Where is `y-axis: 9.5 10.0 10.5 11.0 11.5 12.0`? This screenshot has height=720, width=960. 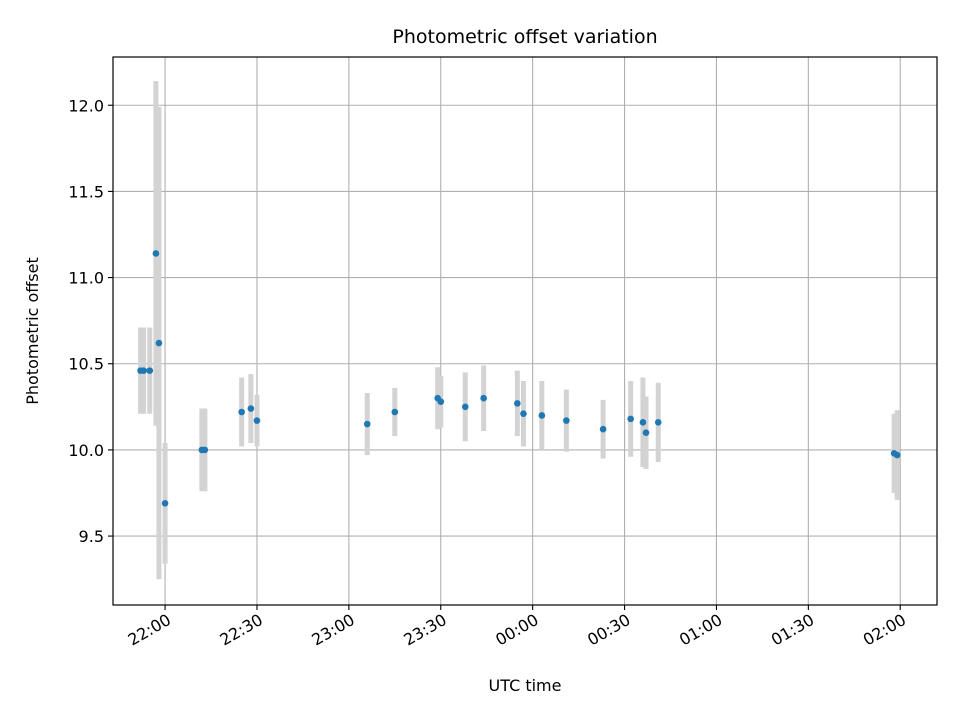
y-axis: 9.5 10.0 10.5 11.0 11.5 12.0 is located at coordinates (90, 321).